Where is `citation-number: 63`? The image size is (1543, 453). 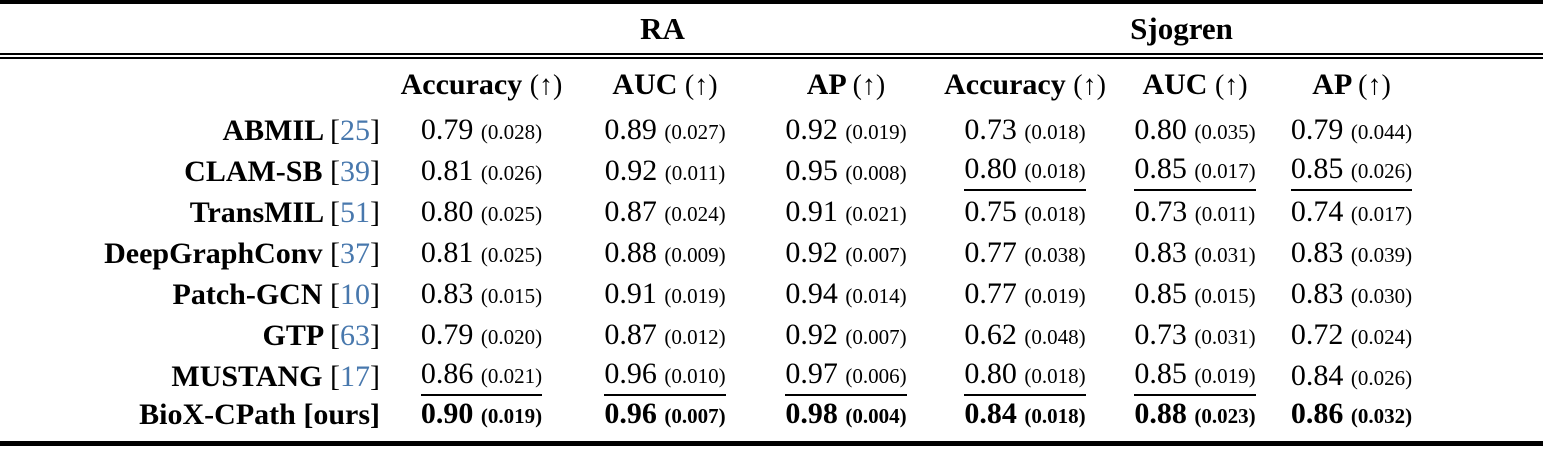
citation-number: 63 is located at coordinates (355, 335).